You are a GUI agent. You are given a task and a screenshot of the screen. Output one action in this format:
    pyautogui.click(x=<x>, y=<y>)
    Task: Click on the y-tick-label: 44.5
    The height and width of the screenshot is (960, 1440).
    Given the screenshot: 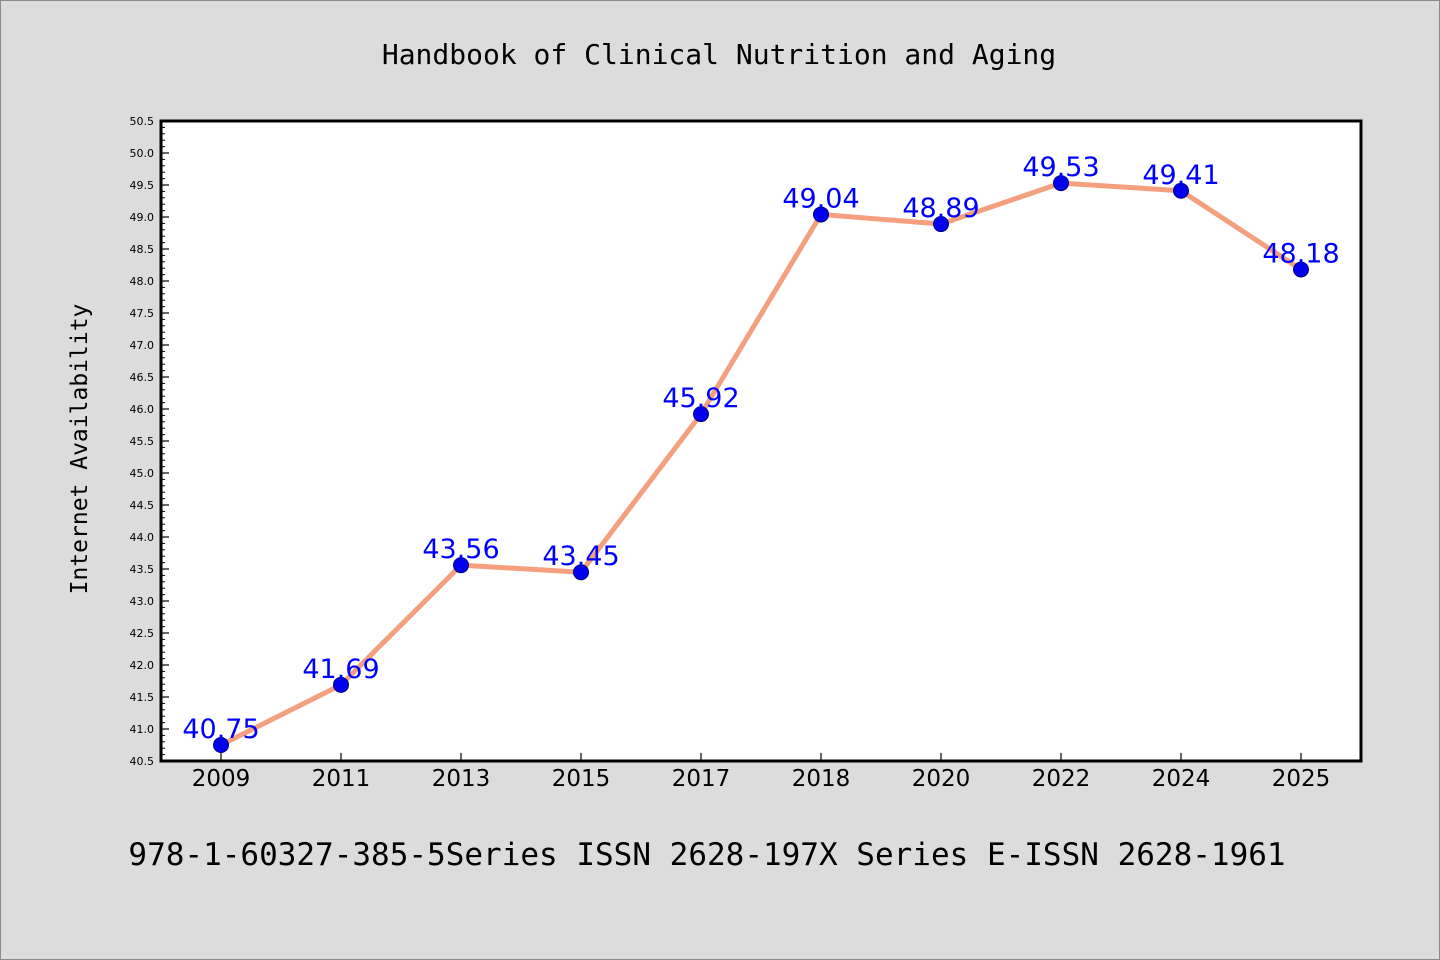 What is the action you would take?
    pyautogui.click(x=142, y=505)
    